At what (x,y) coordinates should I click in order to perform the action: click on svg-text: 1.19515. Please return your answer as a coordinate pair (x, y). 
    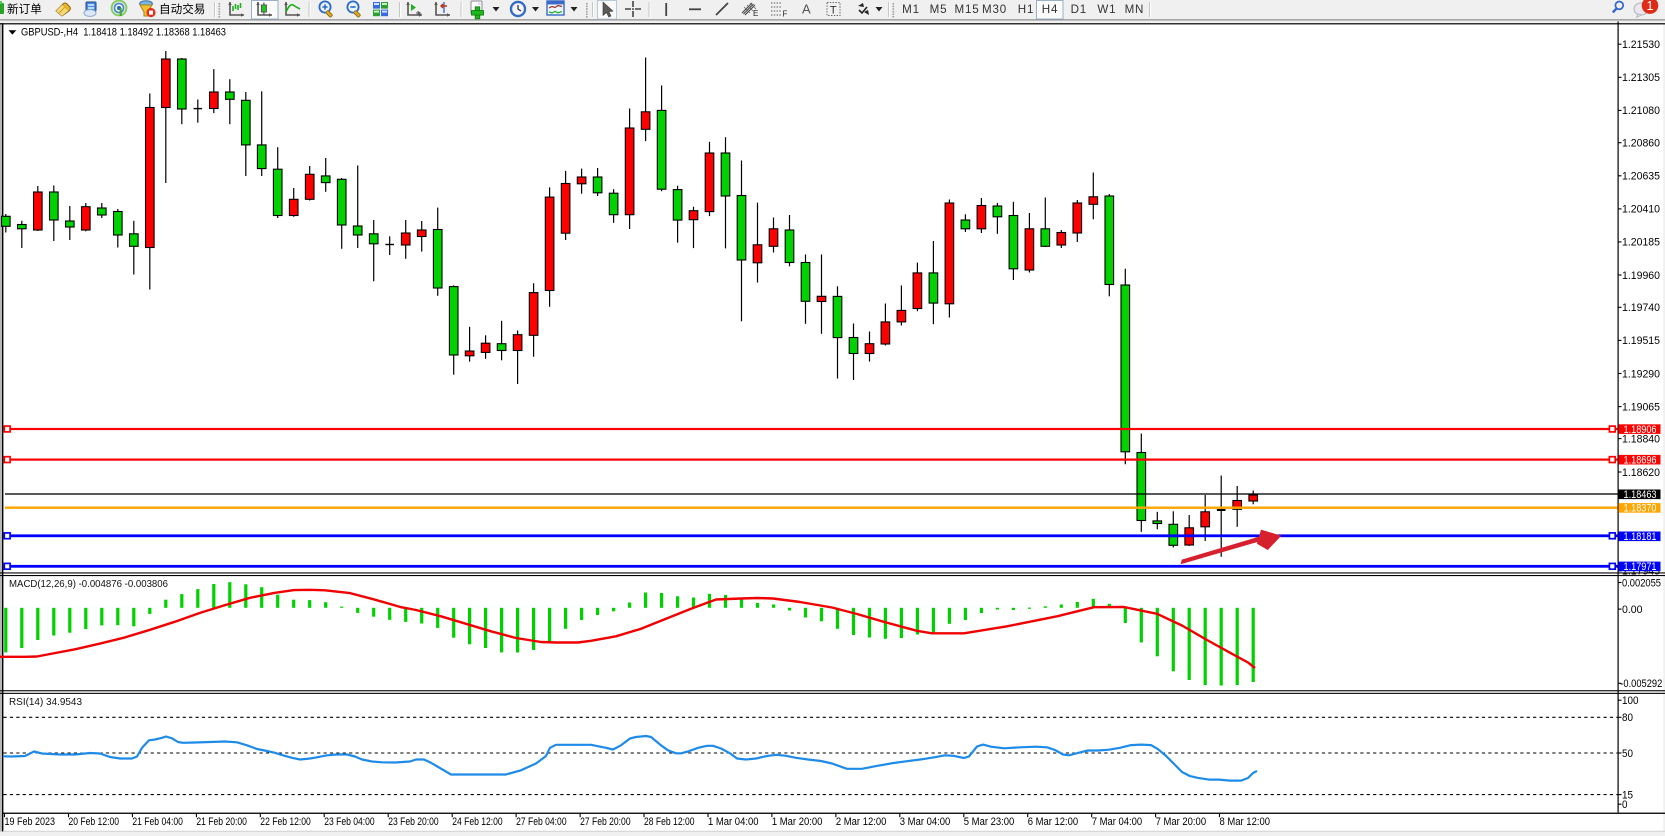
    Looking at the image, I should click on (1641, 341).